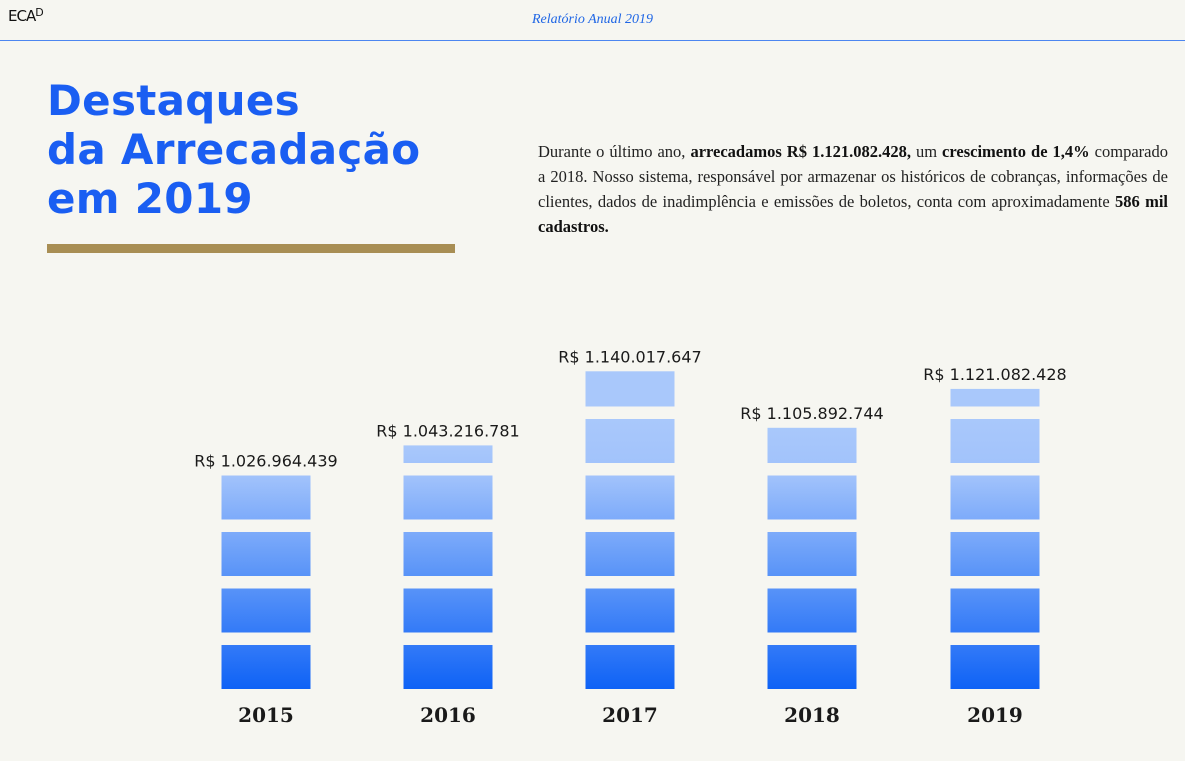 This screenshot has height=761, width=1185. I want to click on page-title-line-3: em 2019, so click(150, 198).